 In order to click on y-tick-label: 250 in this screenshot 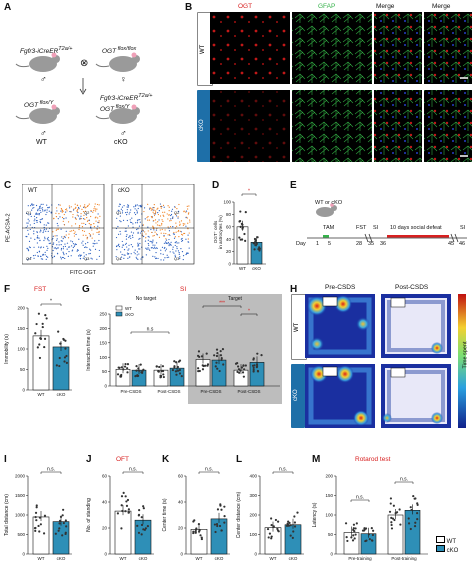, I will do `click(103, 314)`.